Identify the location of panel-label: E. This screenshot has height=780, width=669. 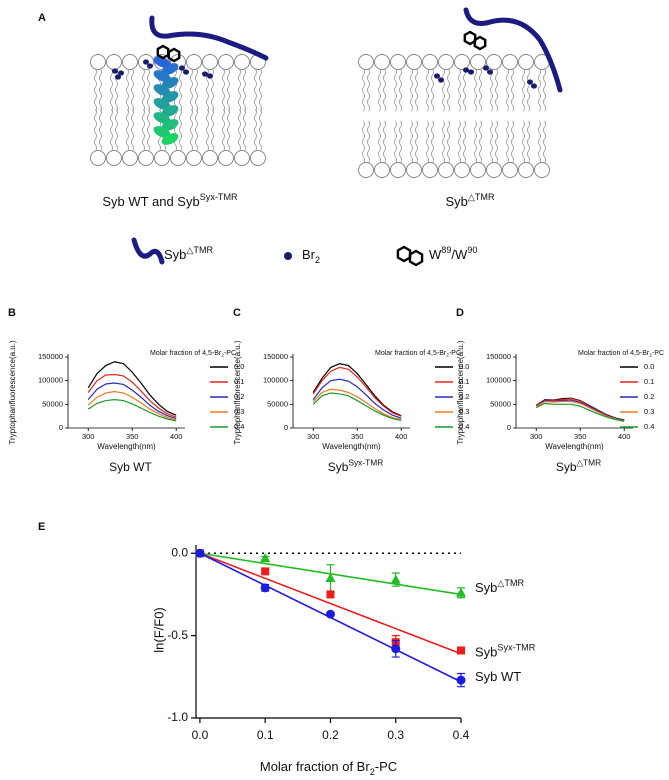
(41, 527).